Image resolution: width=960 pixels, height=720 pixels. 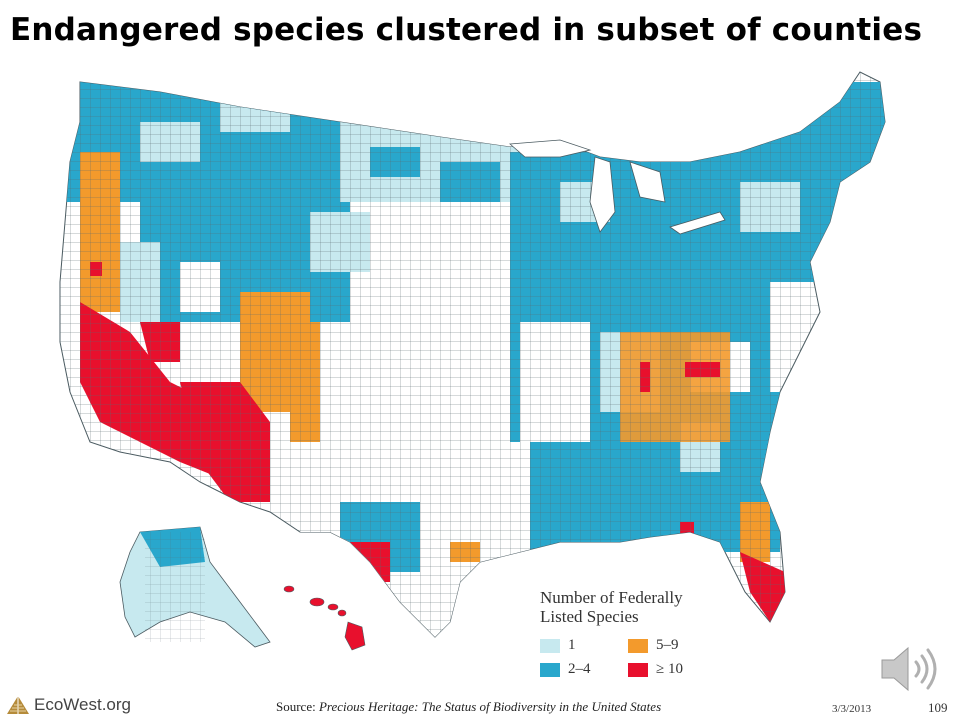 I want to click on legend-title-line1: Number of Federally, so click(x=611, y=597).